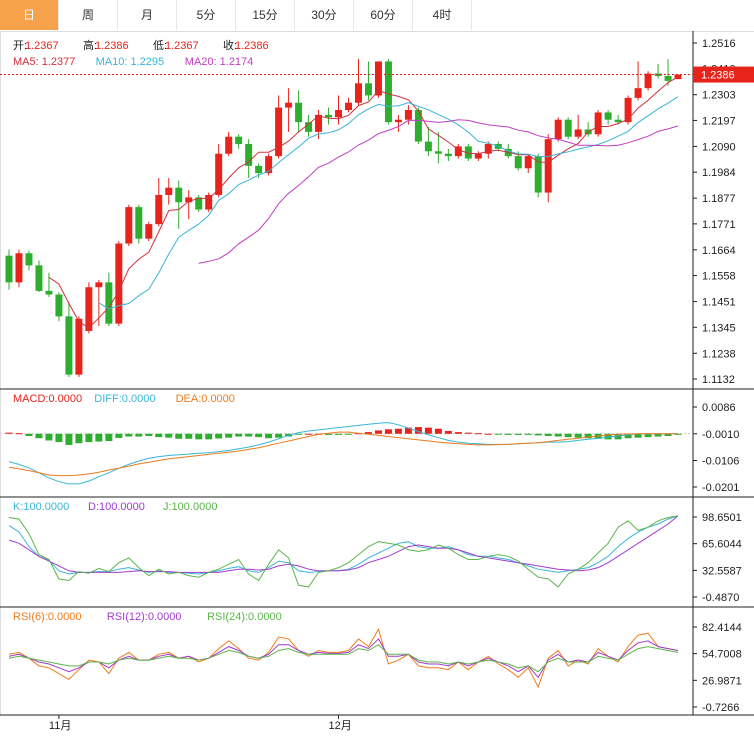 Image resolution: width=754 pixels, height=747 pixels. Describe the element at coordinates (265, 15) in the screenshot. I see `tab-4: 15分` at that location.